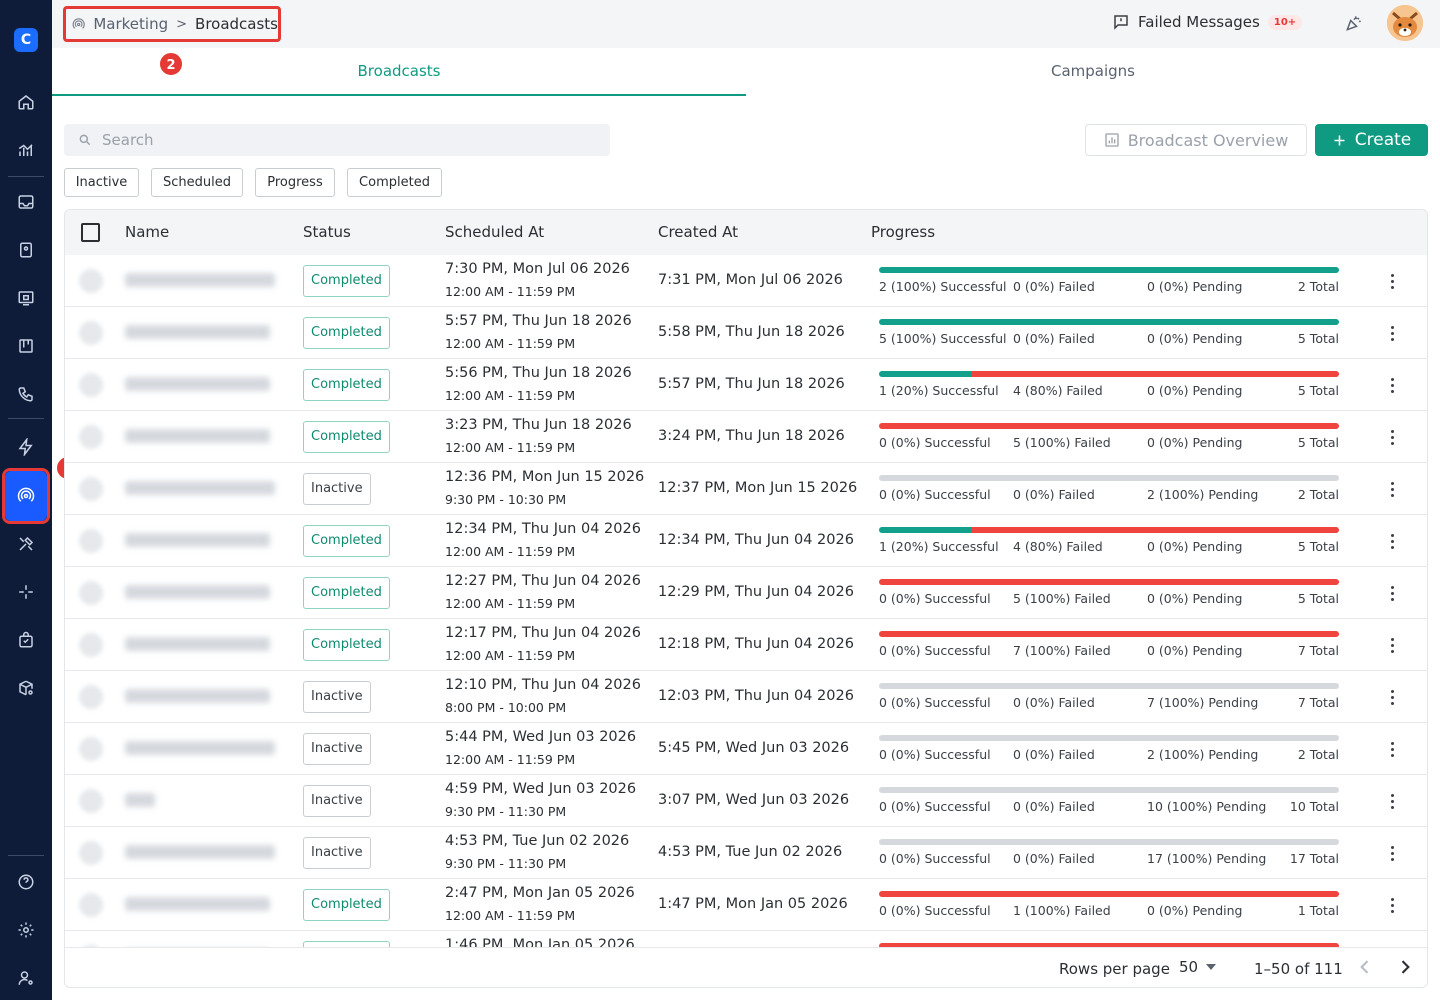 This screenshot has width=1440, height=1000. Describe the element at coordinates (1365, 969) in the screenshot. I see `previous-page-button` at that location.